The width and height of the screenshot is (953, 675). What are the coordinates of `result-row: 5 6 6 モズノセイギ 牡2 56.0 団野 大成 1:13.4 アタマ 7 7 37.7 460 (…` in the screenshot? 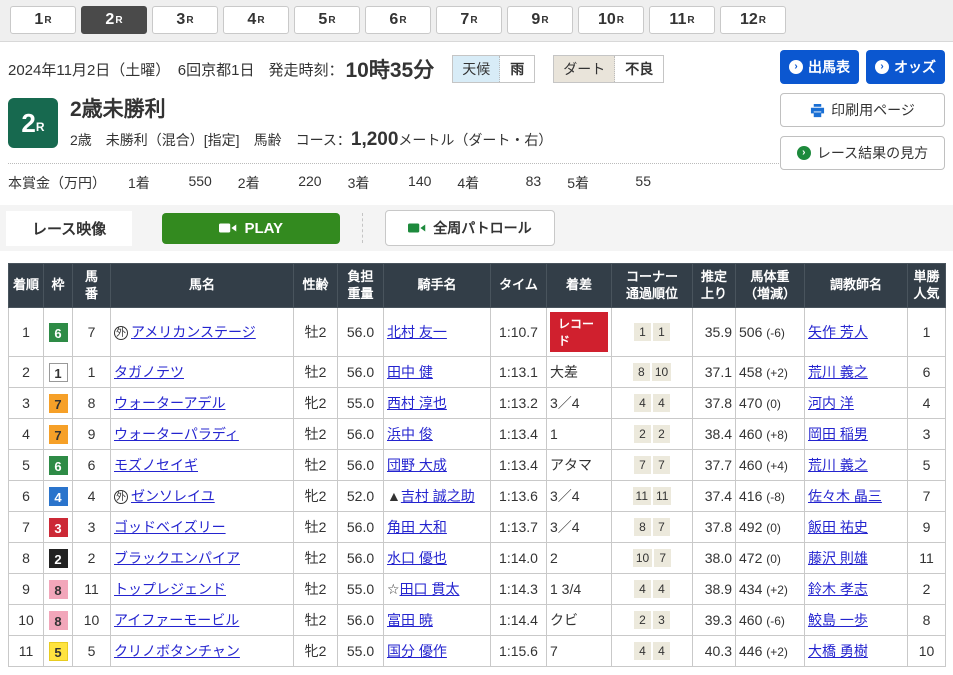 It's located at (477, 465).